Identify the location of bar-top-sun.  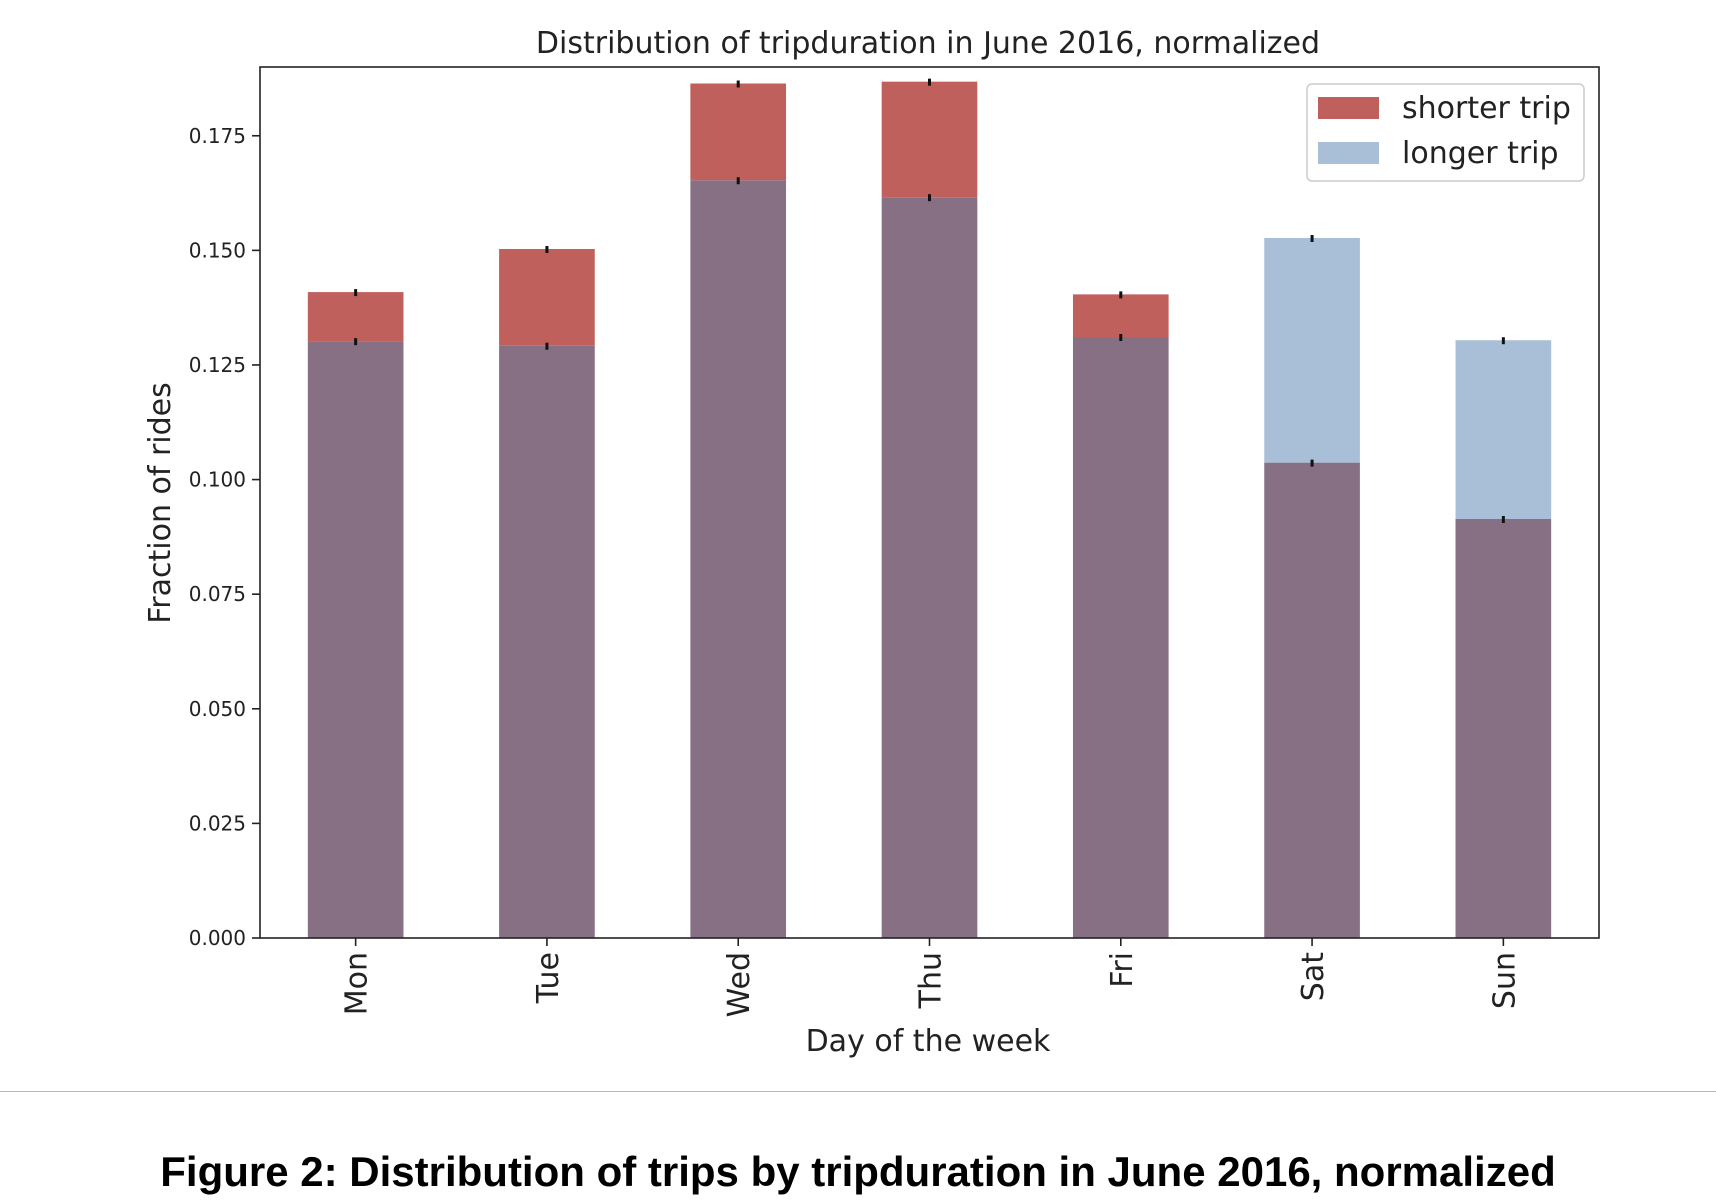
(1503, 430).